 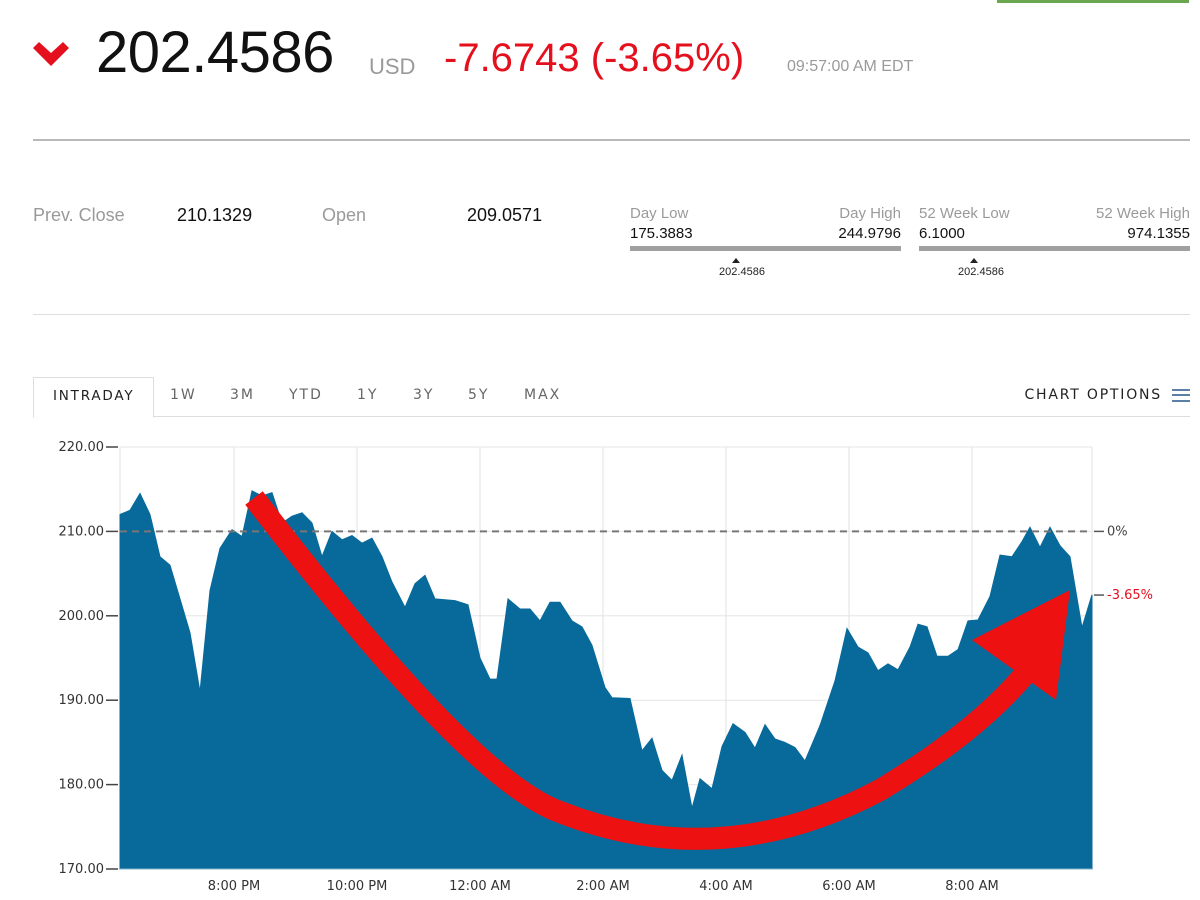 What do you see at coordinates (479, 395) in the screenshot?
I see `tab-5y: 5Y` at bounding box center [479, 395].